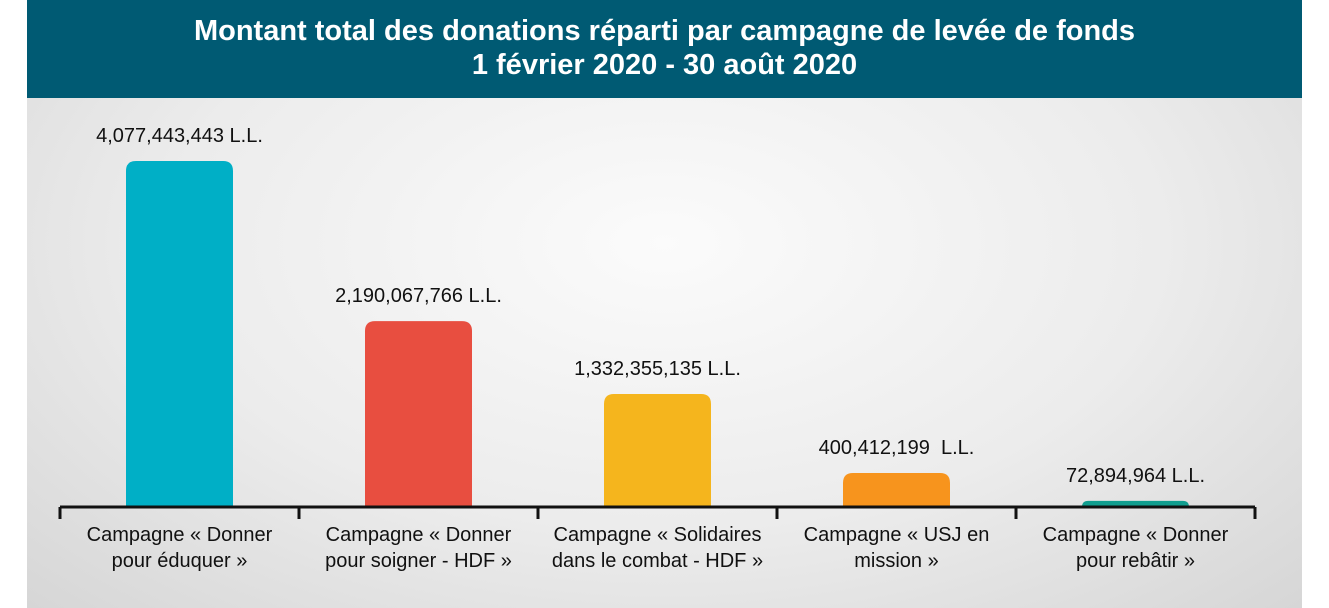 This screenshot has height=608, width=1329. I want to click on value-label: 72,894,964 L.L., so click(1135, 475).